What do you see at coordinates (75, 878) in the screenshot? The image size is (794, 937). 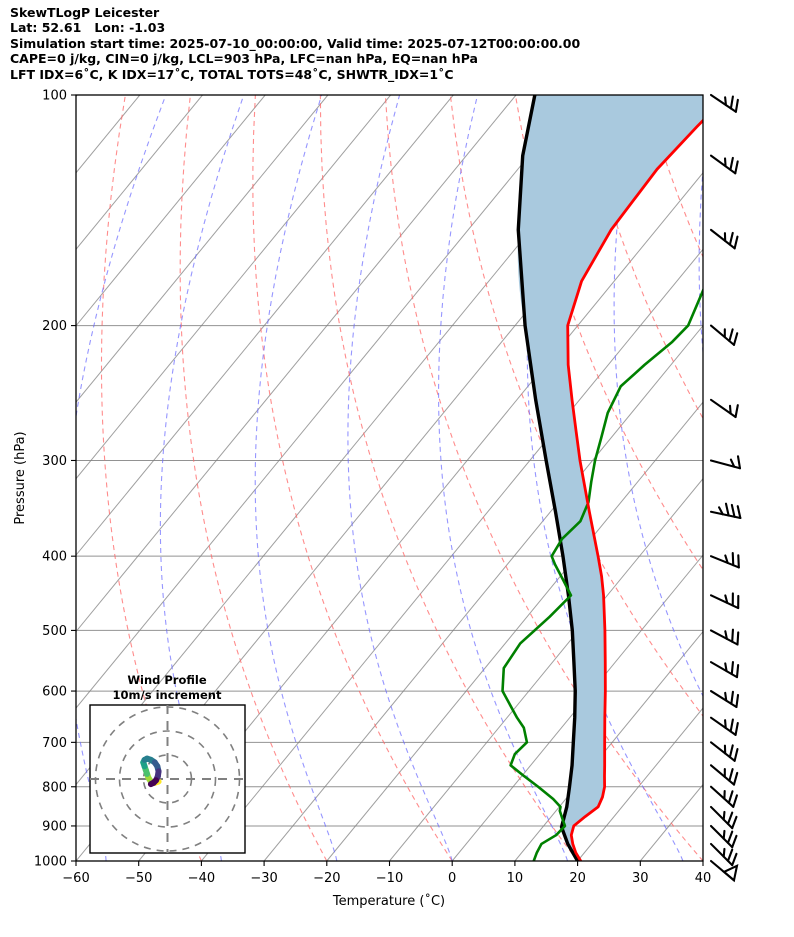 I see `x-tick-label: −60` at bounding box center [75, 878].